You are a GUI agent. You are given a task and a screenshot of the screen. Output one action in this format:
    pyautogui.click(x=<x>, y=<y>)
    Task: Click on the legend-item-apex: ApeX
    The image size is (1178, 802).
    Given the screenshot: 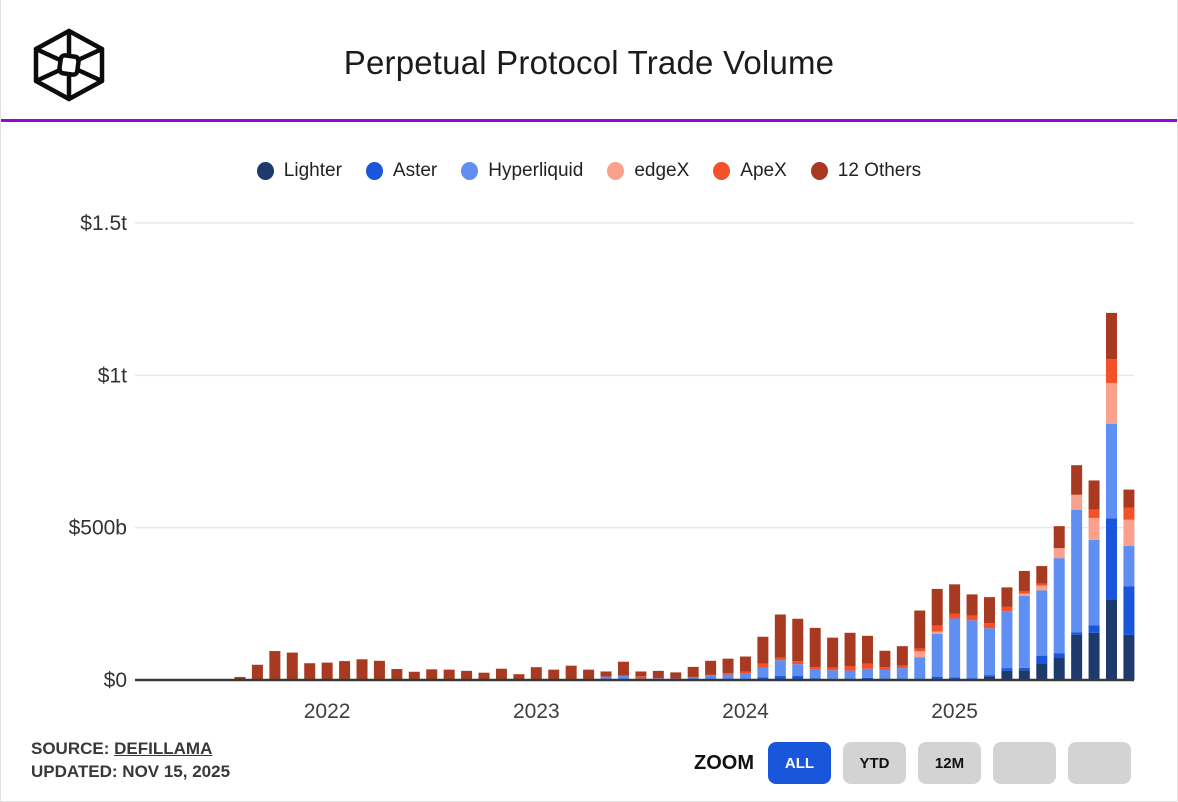 What is the action you would take?
    pyautogui.click(x=750, y=171)
    